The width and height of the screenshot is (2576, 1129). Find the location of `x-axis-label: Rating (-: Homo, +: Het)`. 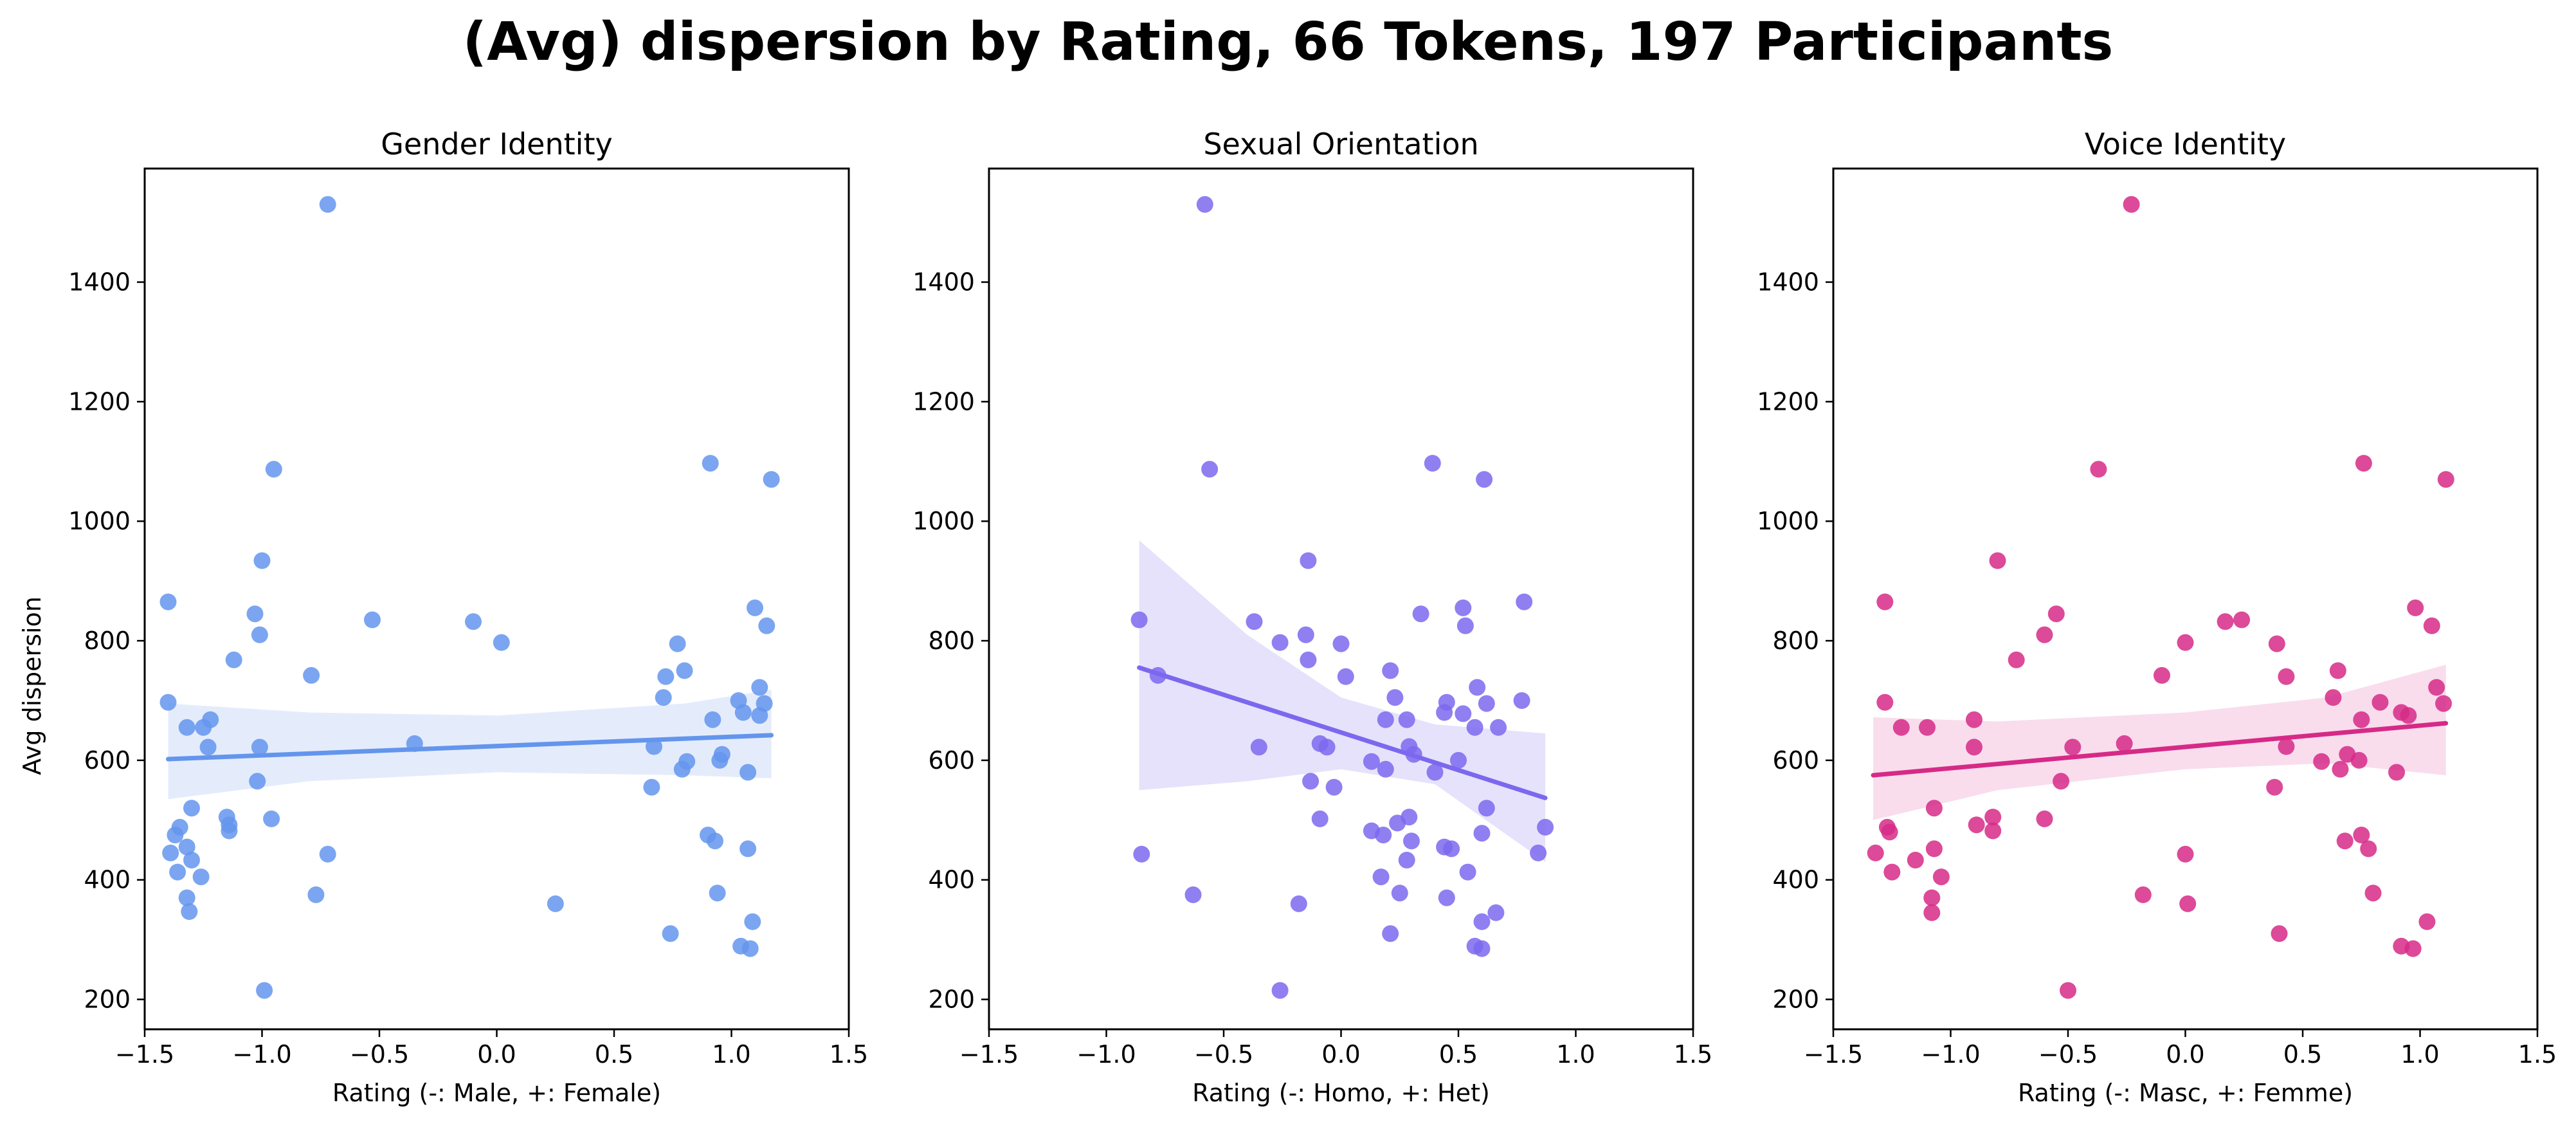

x-axis-label: Rating (-: Homo, +: Het) is located at coordinates (1341, 1093).